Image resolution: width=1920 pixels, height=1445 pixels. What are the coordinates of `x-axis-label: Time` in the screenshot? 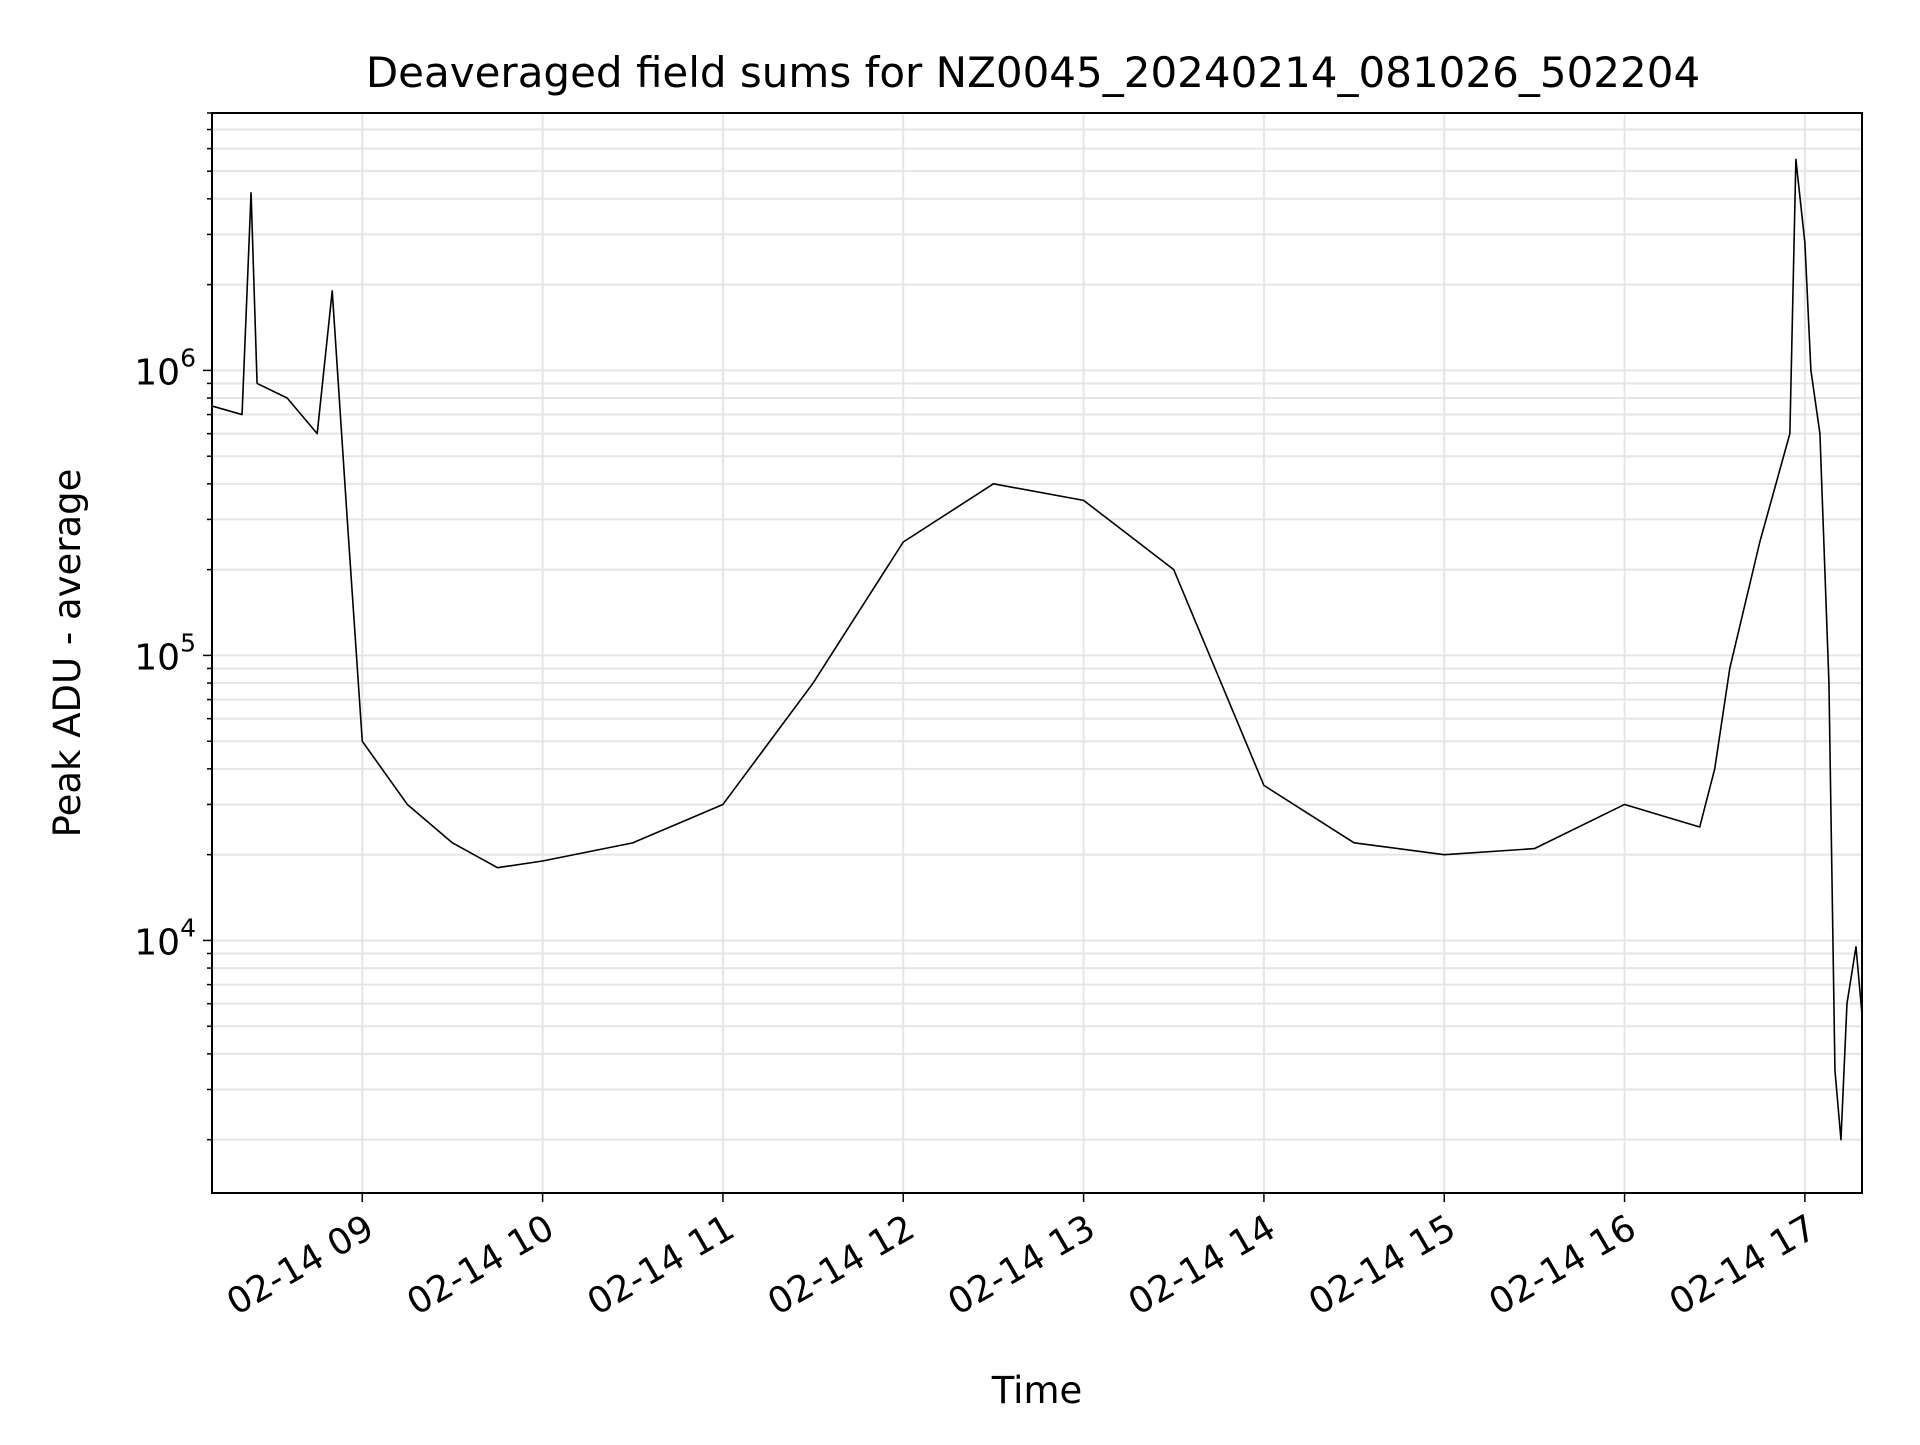 It's located at (1037, 1390).